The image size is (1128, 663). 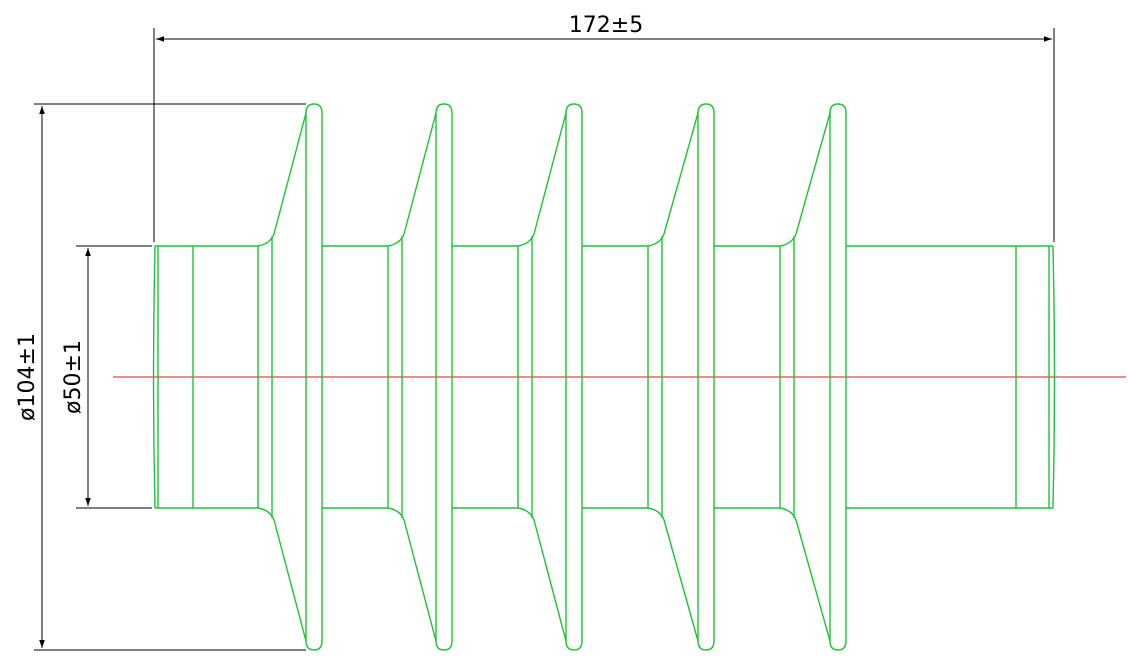 I want to click on overall-length-label: 172±5, so click(x=606, y=25).